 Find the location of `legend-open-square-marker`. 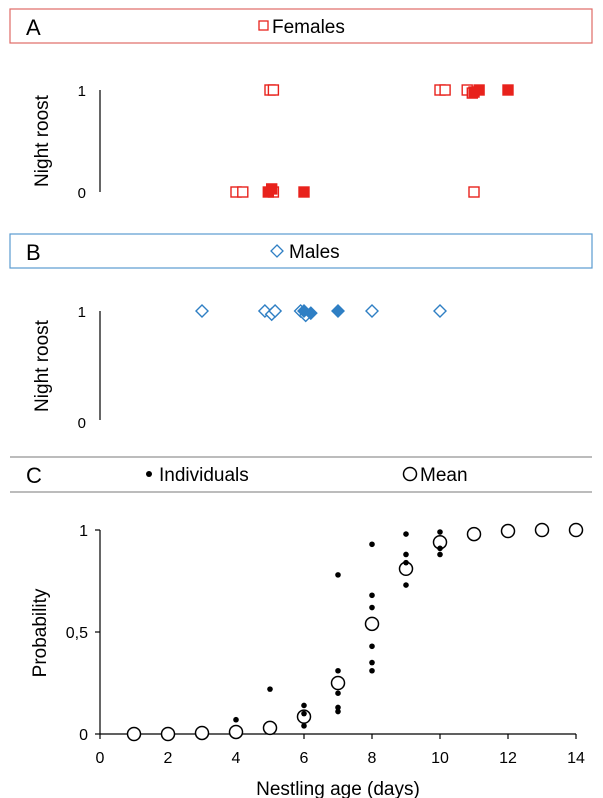

legend-open-square-marker is located at coordinates (263, 25).